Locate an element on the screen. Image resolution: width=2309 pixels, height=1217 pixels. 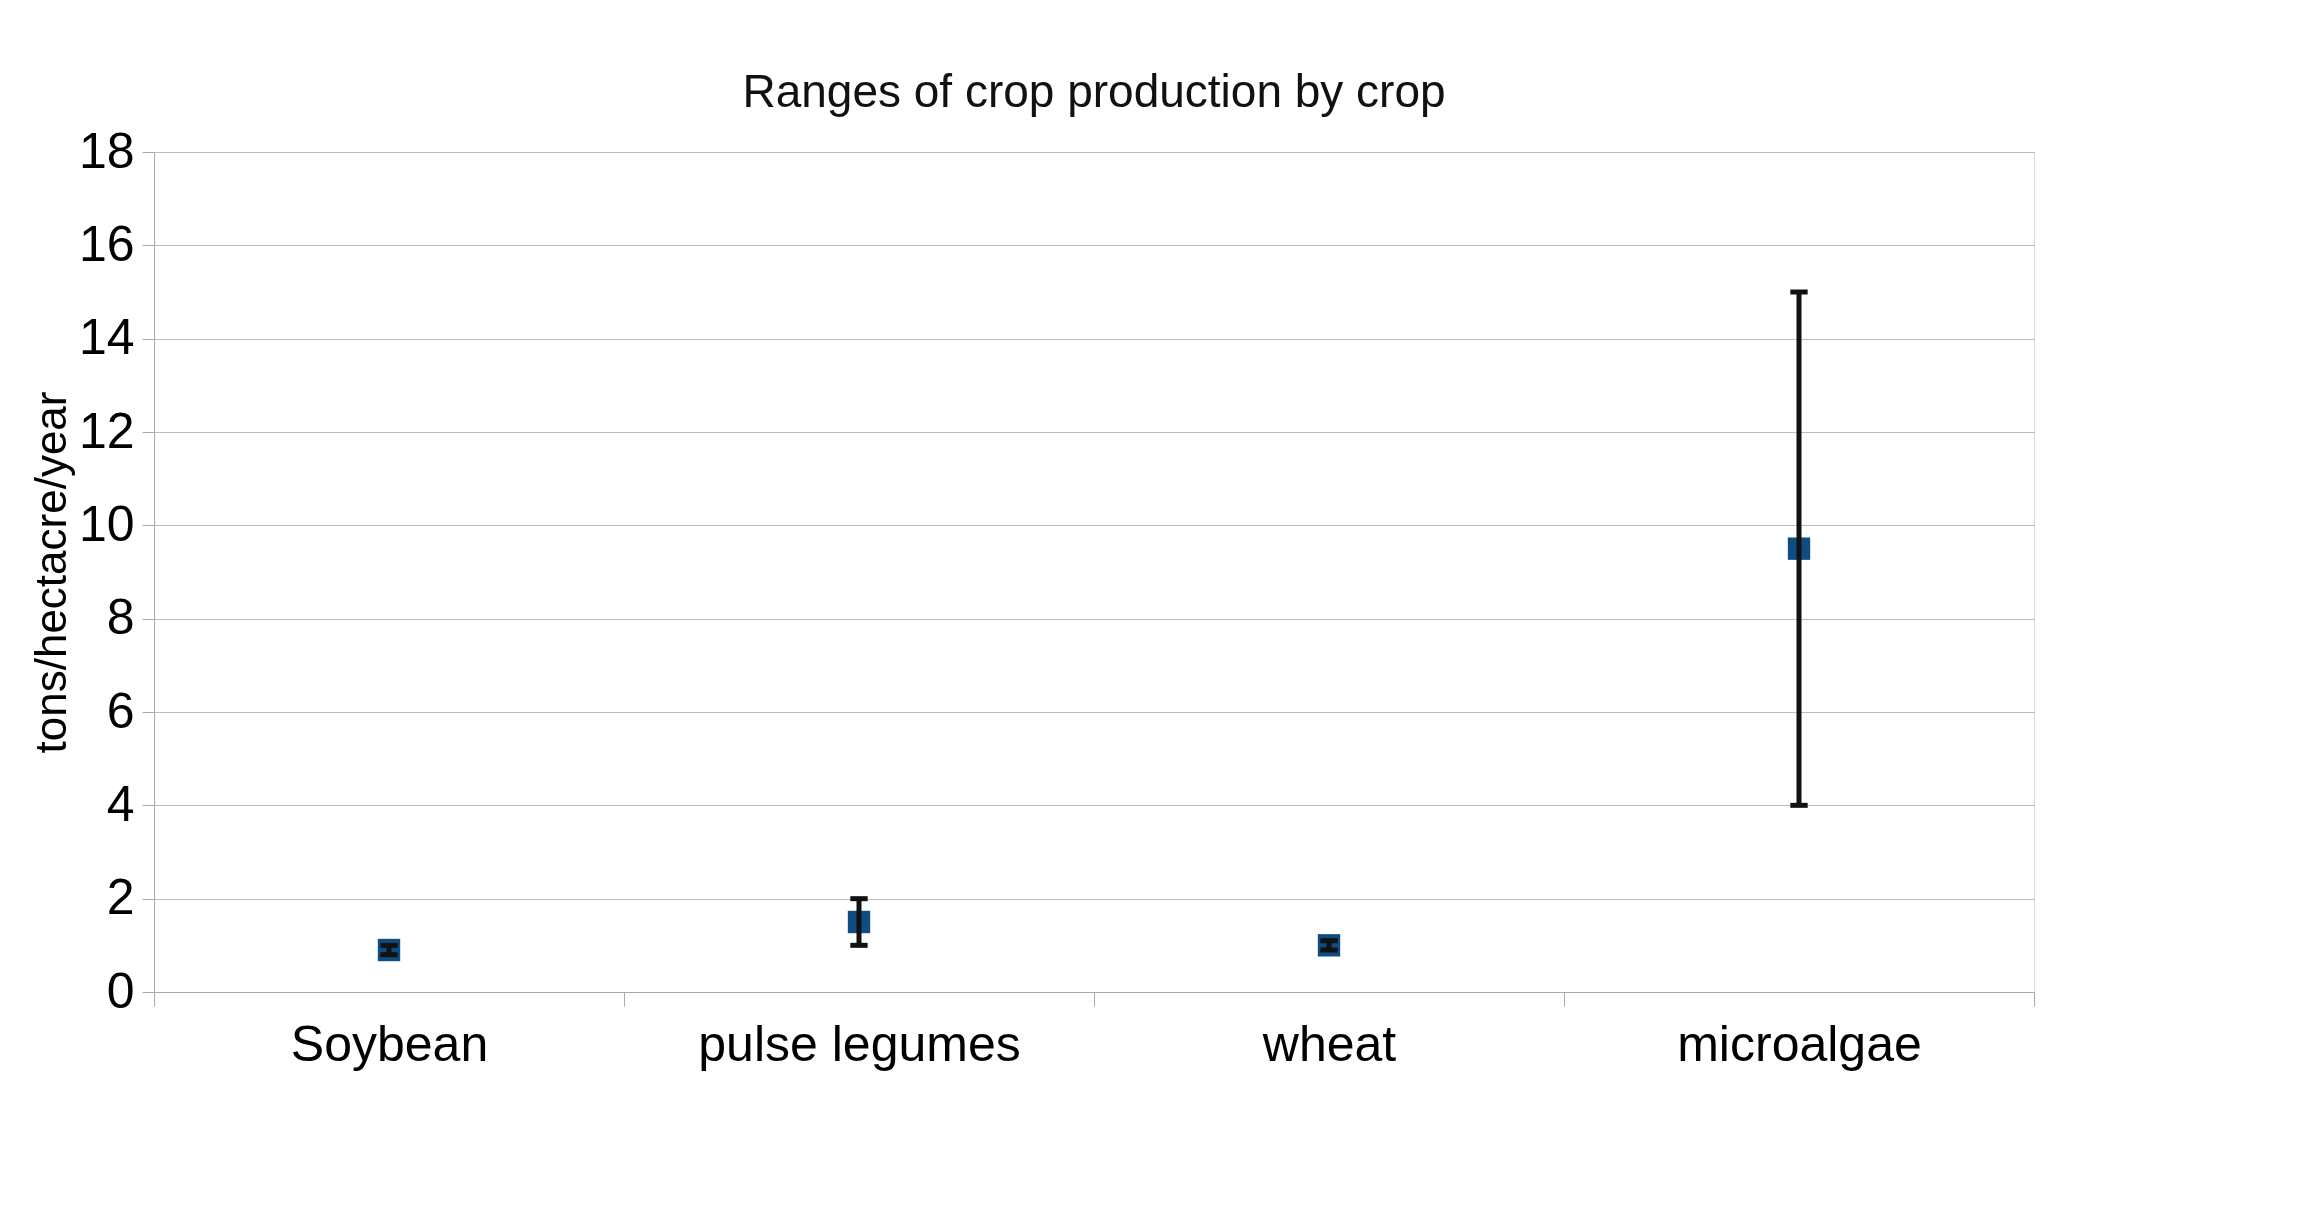
x-tick-label: Soybean is located at coordinates (389, 1043).